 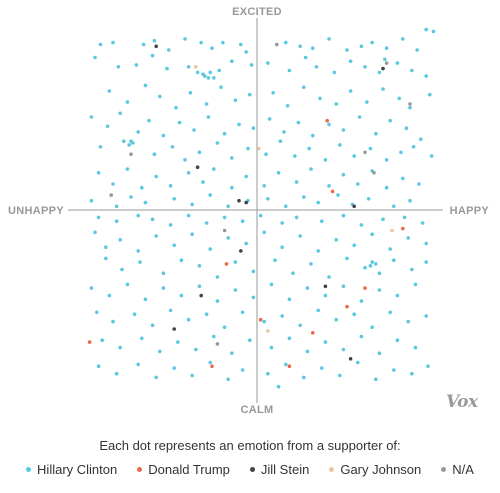 What do you see at coordinates (470, 211) in the screenshot?
I see `axis-label-right: HAPPY` at bounding box center [470, 211].